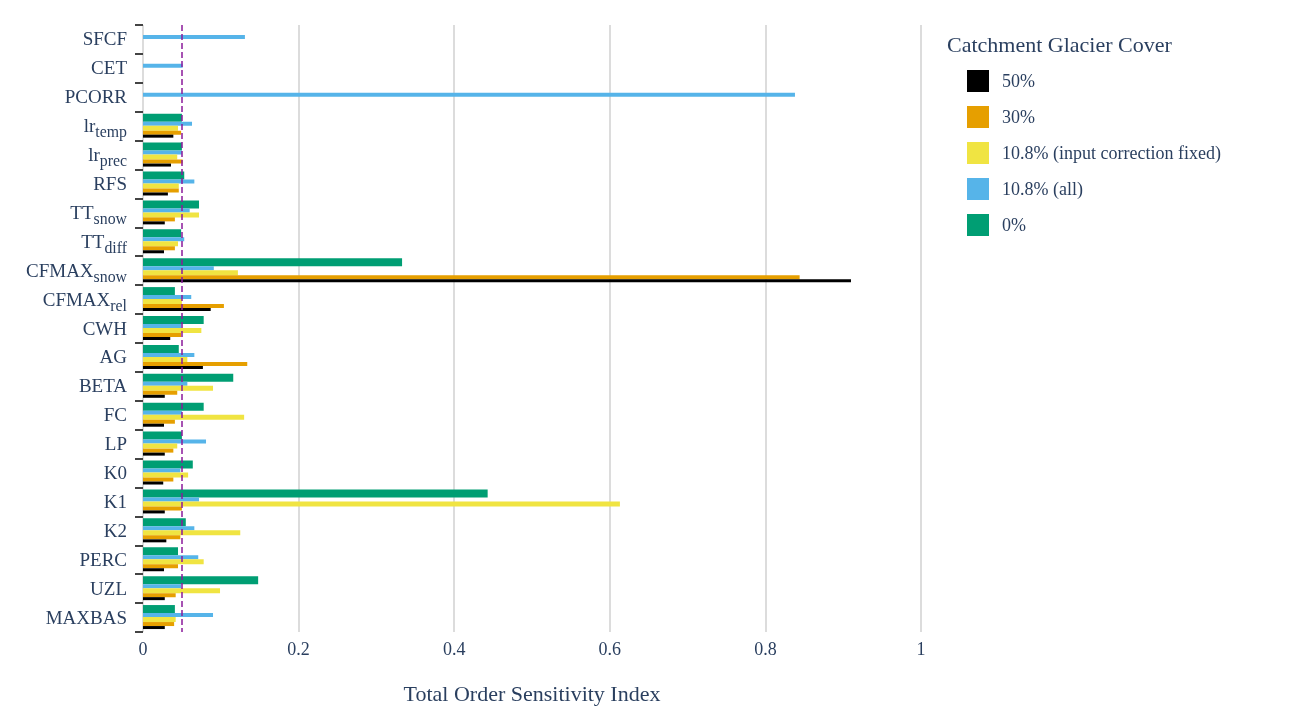  What do you see at coordinates (110, 183) in the screenshot?
I see `y-tick-label: RFS` at bounding box center [110, 183].